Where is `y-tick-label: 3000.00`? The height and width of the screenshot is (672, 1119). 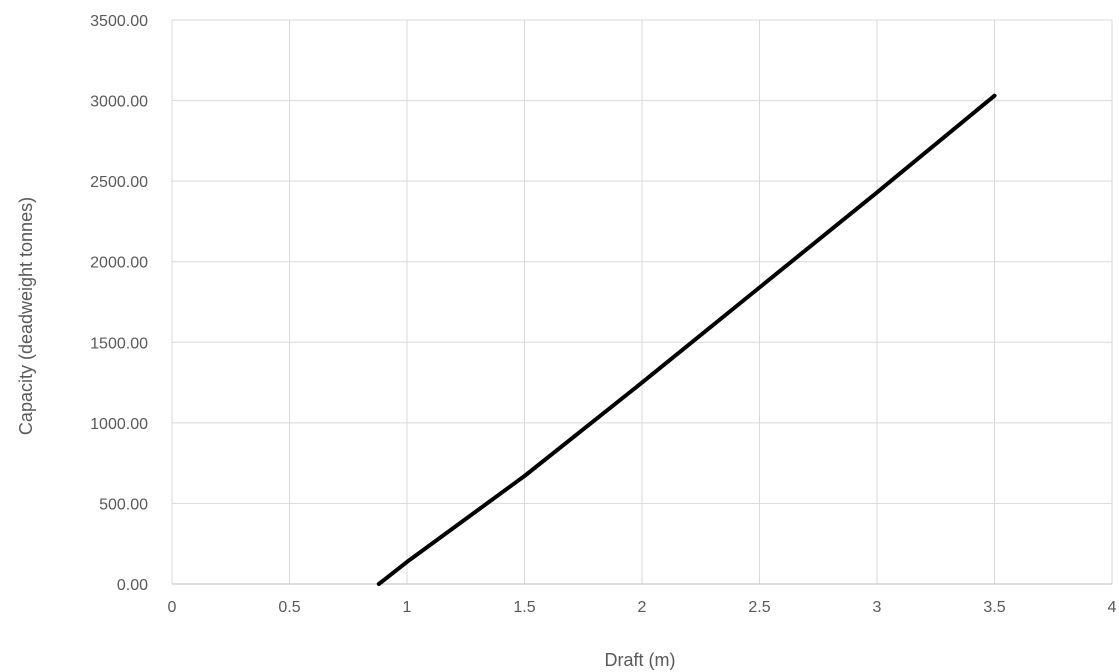 y-tick-label: 3000.00 is located at coordinates (119, 102).